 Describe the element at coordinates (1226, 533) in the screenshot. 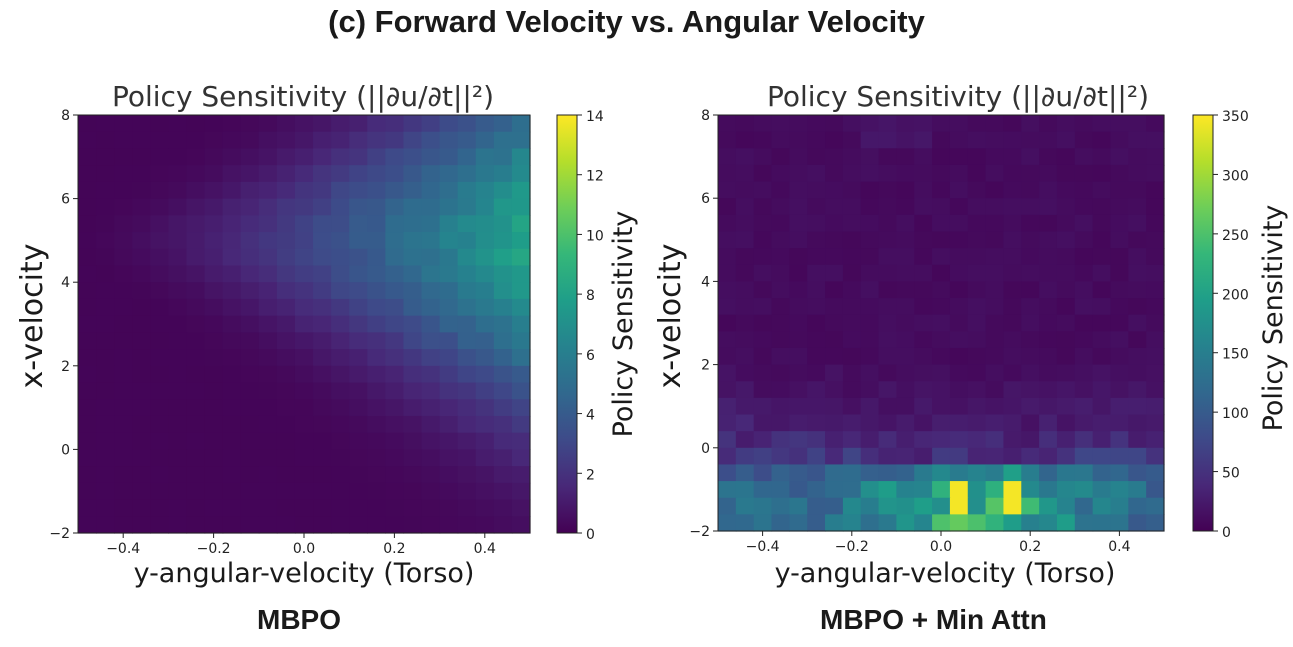

I see `colorbar-tick-label: 0` at that location.